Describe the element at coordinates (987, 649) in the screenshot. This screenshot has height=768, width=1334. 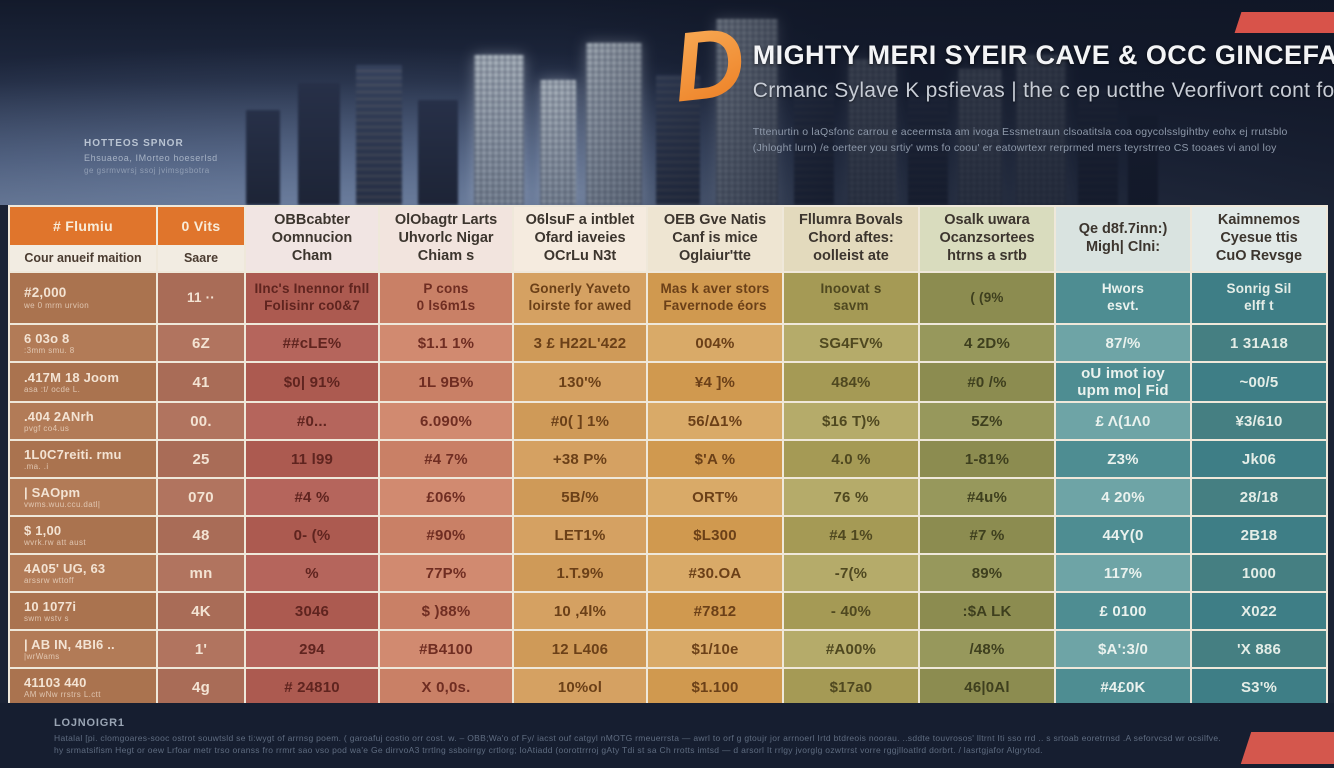
I see `table-cell: /48%` at that location.